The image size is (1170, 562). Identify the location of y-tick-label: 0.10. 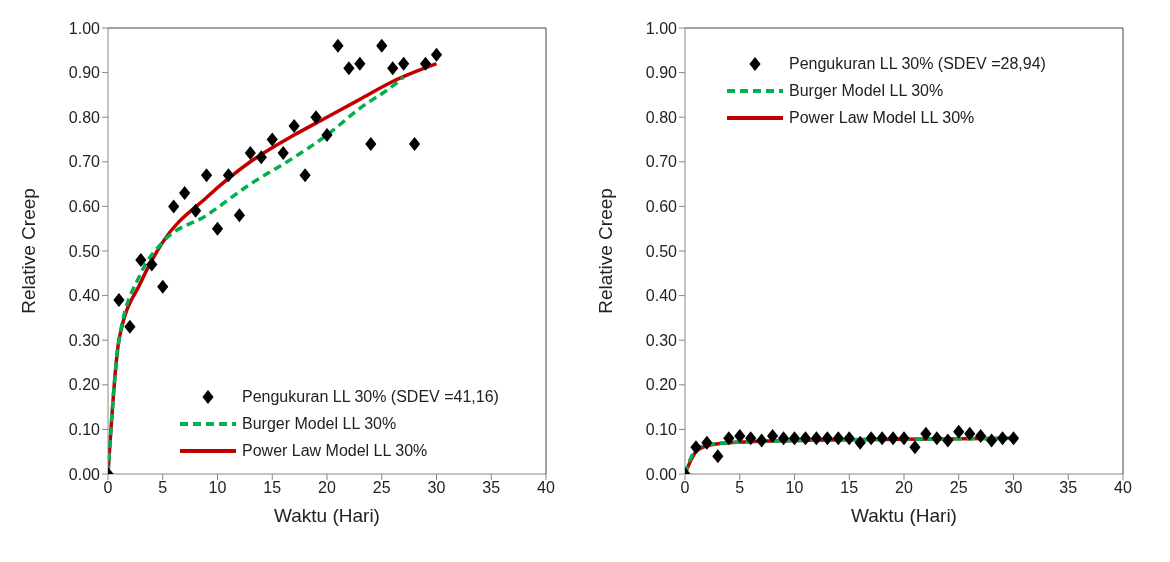
(661, 430).